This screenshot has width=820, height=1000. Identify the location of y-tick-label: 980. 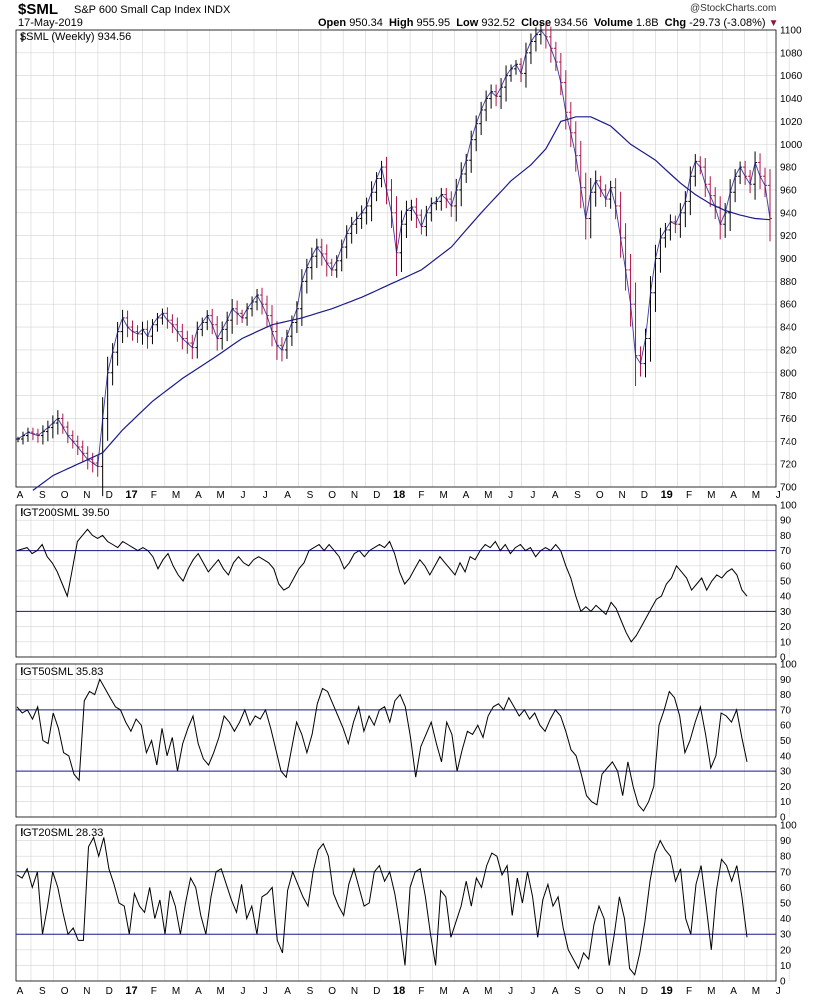
(788, 168).